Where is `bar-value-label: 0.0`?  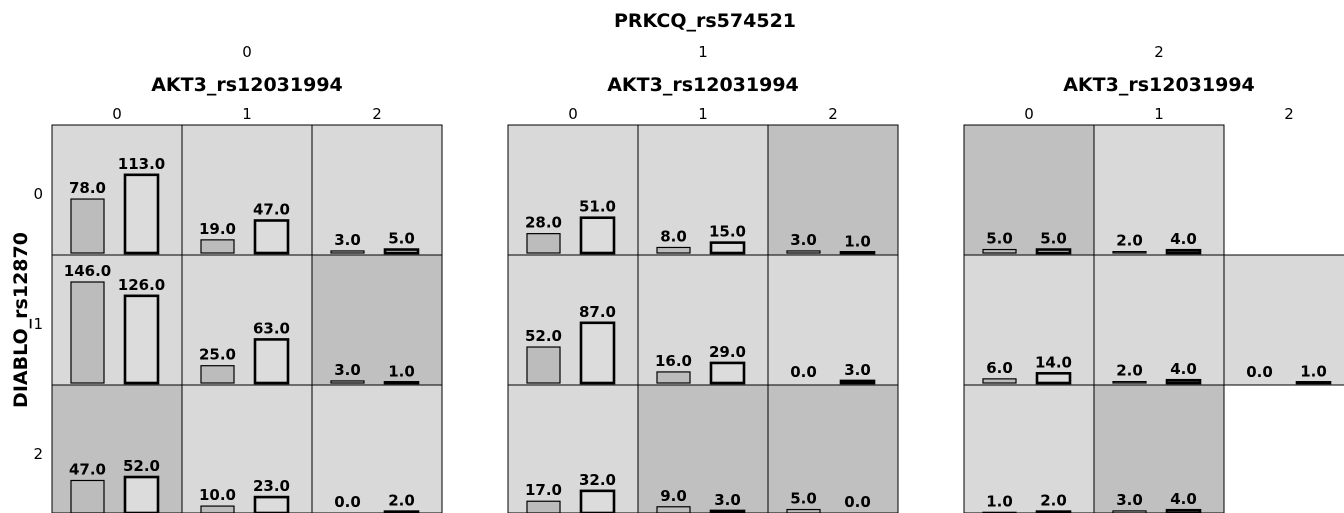 bar-value-label: 0.0 is located at coordinates (1259, 372).